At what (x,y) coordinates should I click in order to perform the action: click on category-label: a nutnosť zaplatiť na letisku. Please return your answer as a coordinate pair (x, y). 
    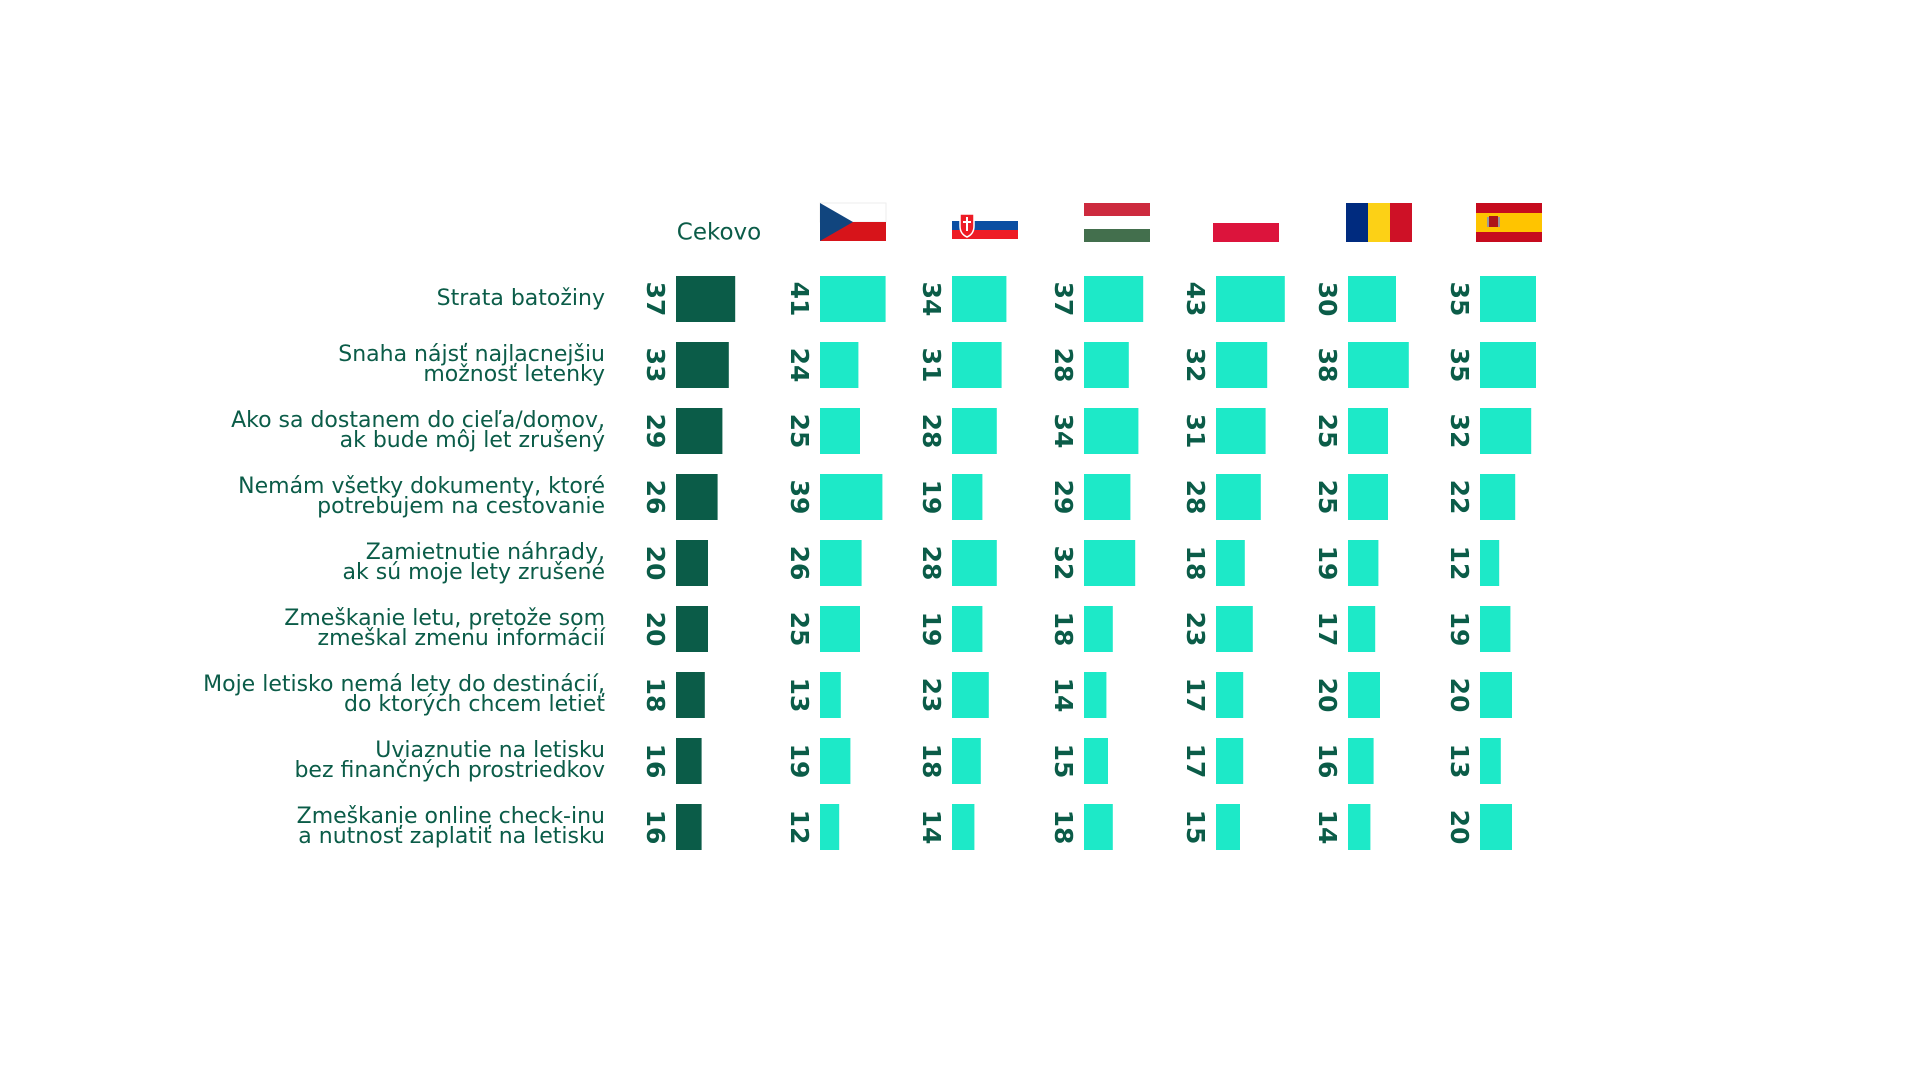
    Looking at the image, I should click on (451, 836).